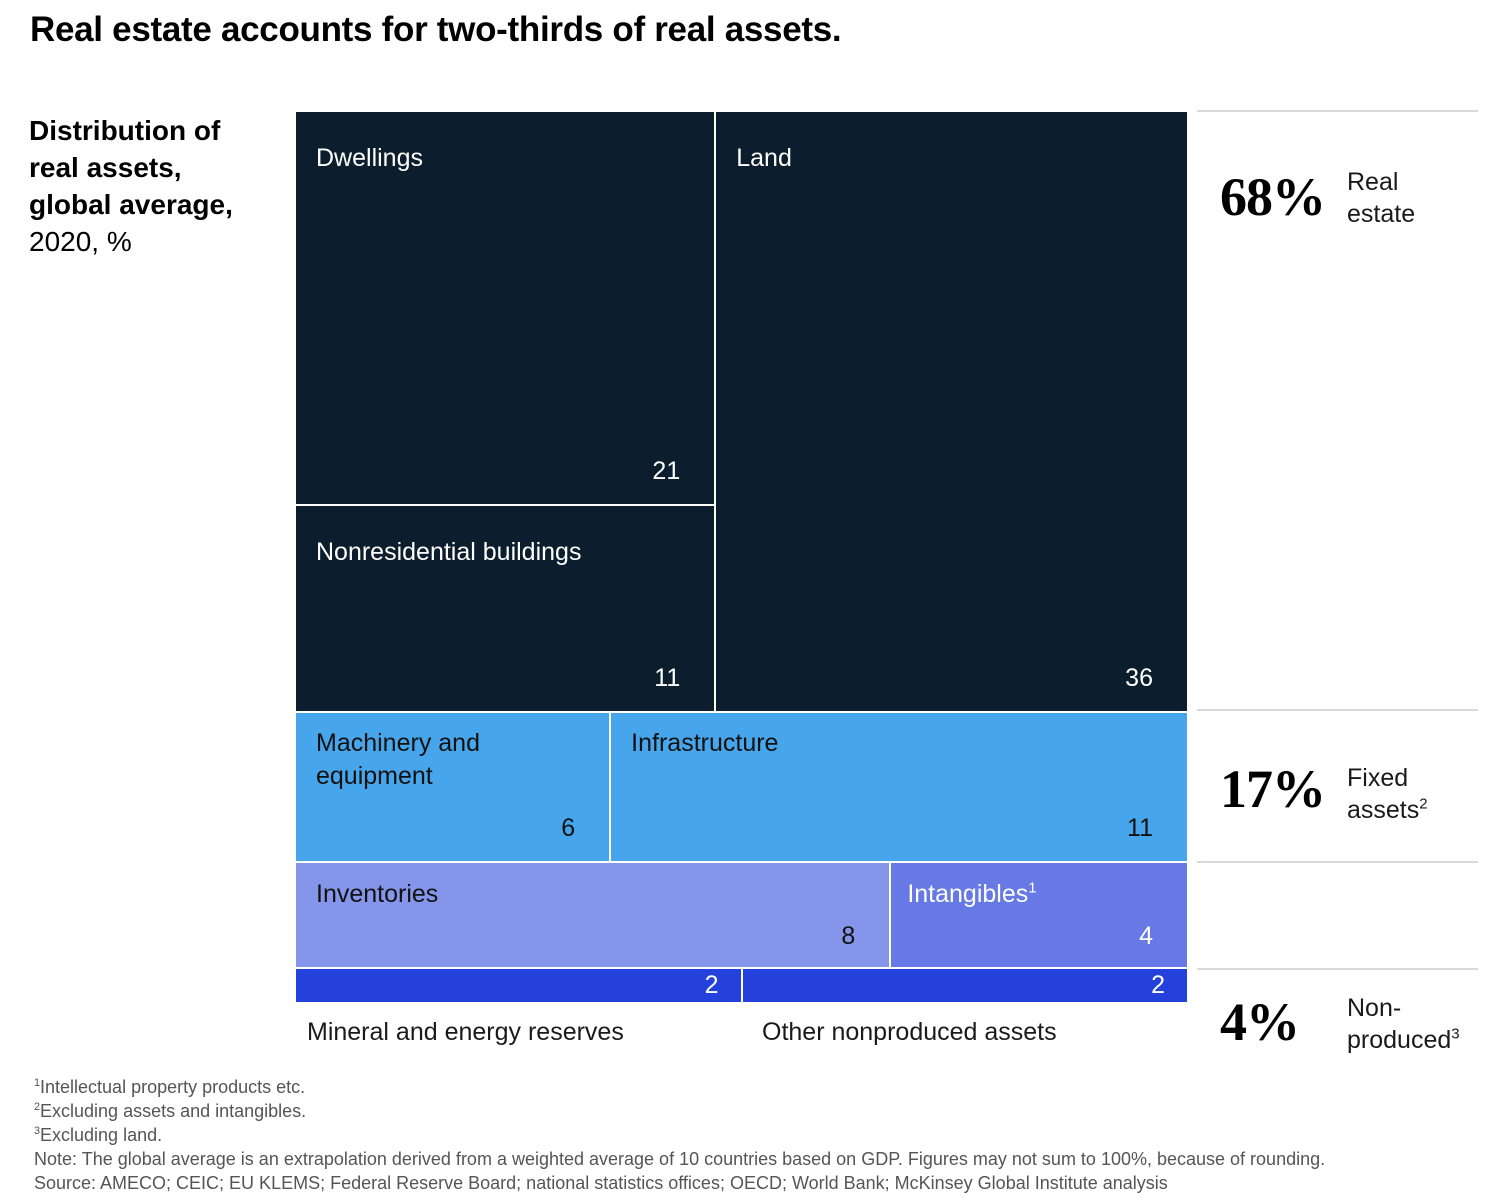 The height and width of the screenshot is (1200, 1506). Describe the element at coordinates (1373, 182) in the screenshot. I see `summary-label-line: Real` at that location.